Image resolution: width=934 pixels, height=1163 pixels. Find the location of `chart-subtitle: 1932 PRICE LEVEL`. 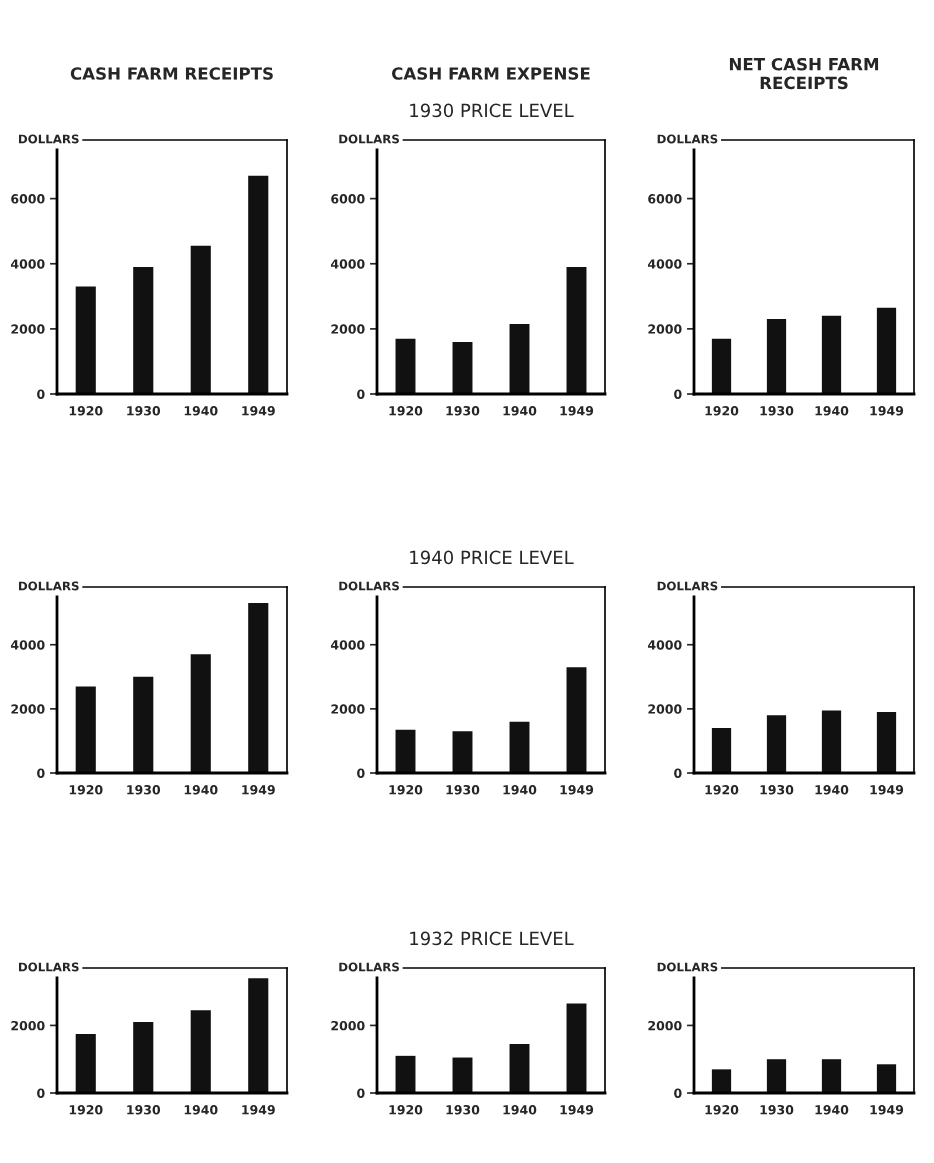

chart-subtitle: 1932 PRICE LEVEL is located at coordinates (492, 938).